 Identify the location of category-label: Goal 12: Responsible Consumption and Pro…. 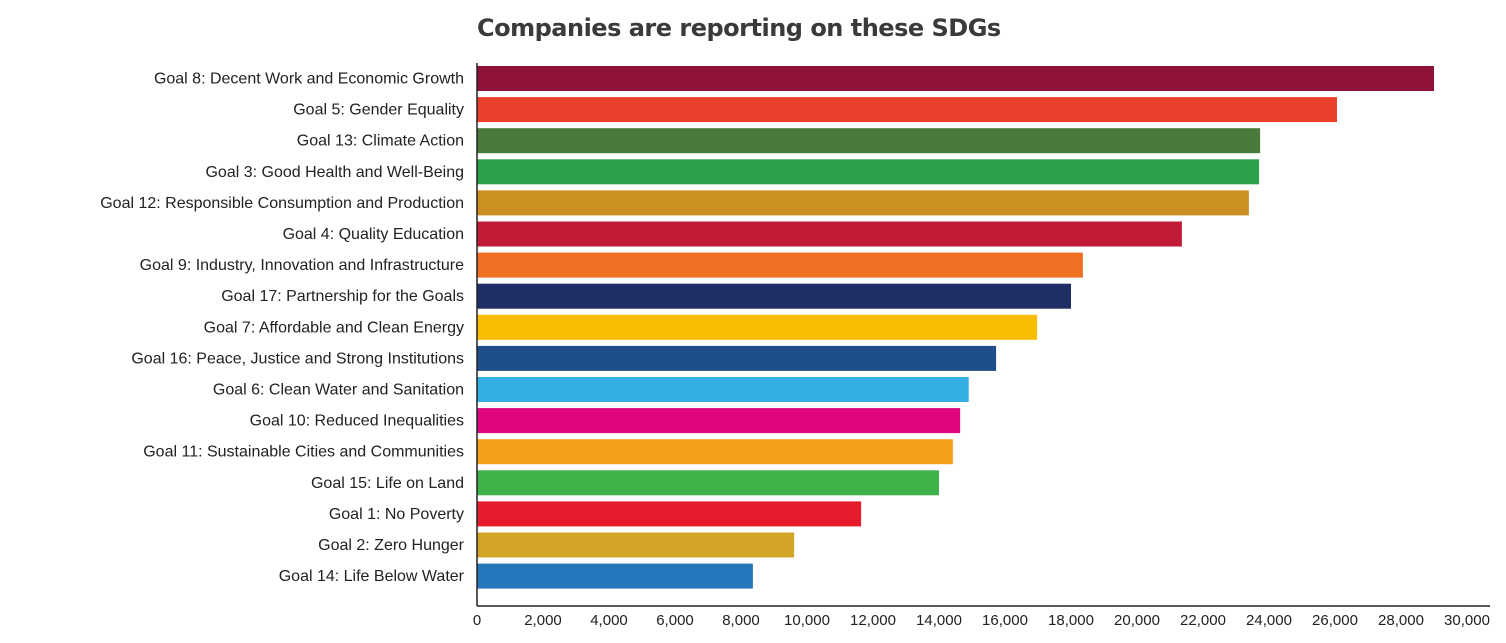
(282, 203).